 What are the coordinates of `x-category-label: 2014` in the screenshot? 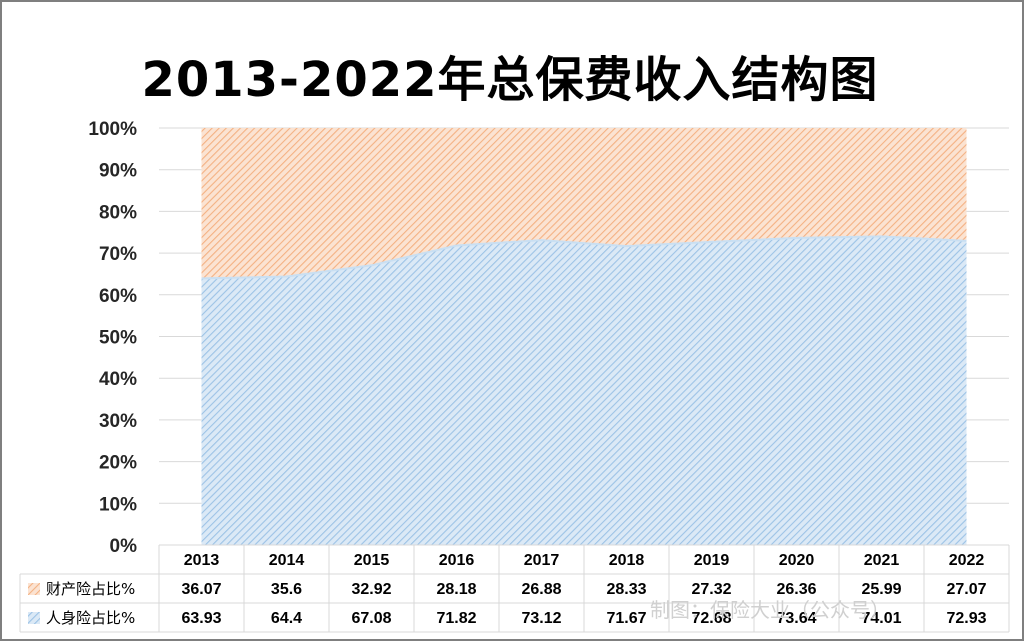 It's located at (287, 560).